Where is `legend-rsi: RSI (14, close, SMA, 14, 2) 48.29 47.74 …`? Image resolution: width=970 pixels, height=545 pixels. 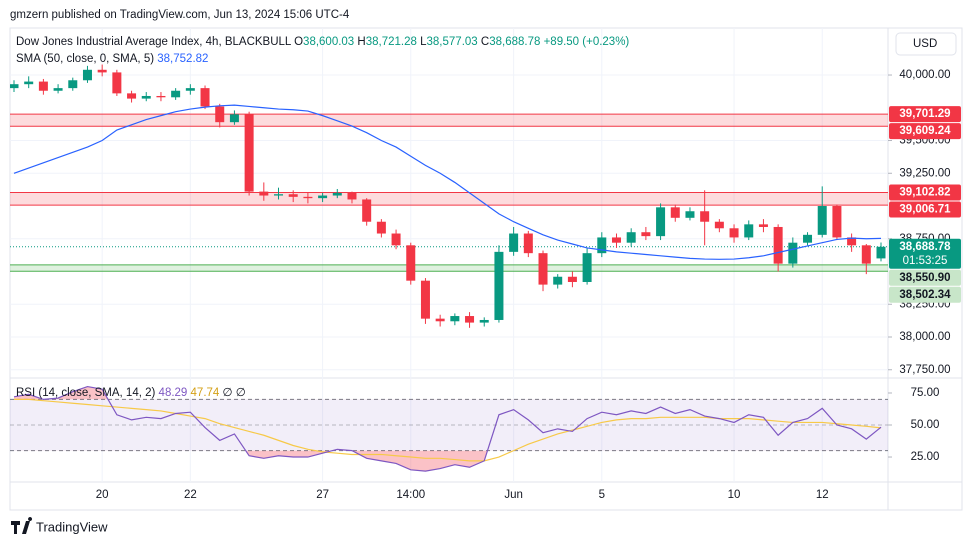 legend-rsi: RSI (14, close, SMA, 14, 2) 48.29 47.74 … is located at coordinates (131, 393).